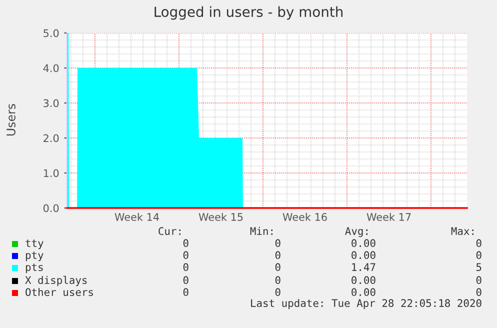 The image size is (497, 328). What do you see at coordinates (356, 232) in the screenshot?
I see `text: Avg:` at bounding box center [356, 232].